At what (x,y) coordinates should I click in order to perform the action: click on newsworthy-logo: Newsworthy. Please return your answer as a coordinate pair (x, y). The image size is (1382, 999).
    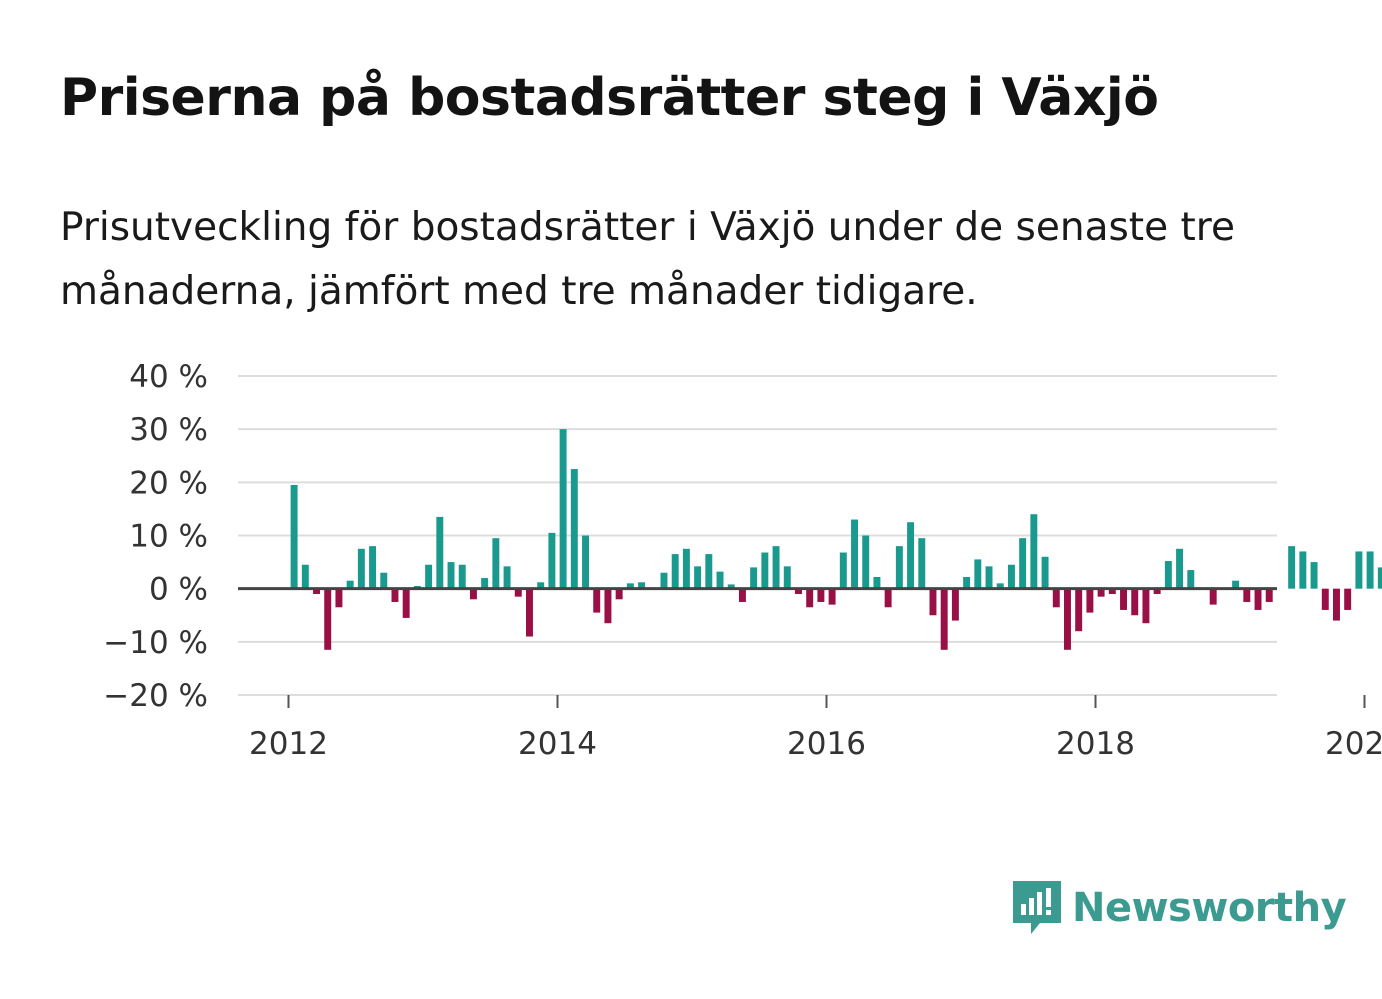
    Looking at the image, I should click on (1178, 908).